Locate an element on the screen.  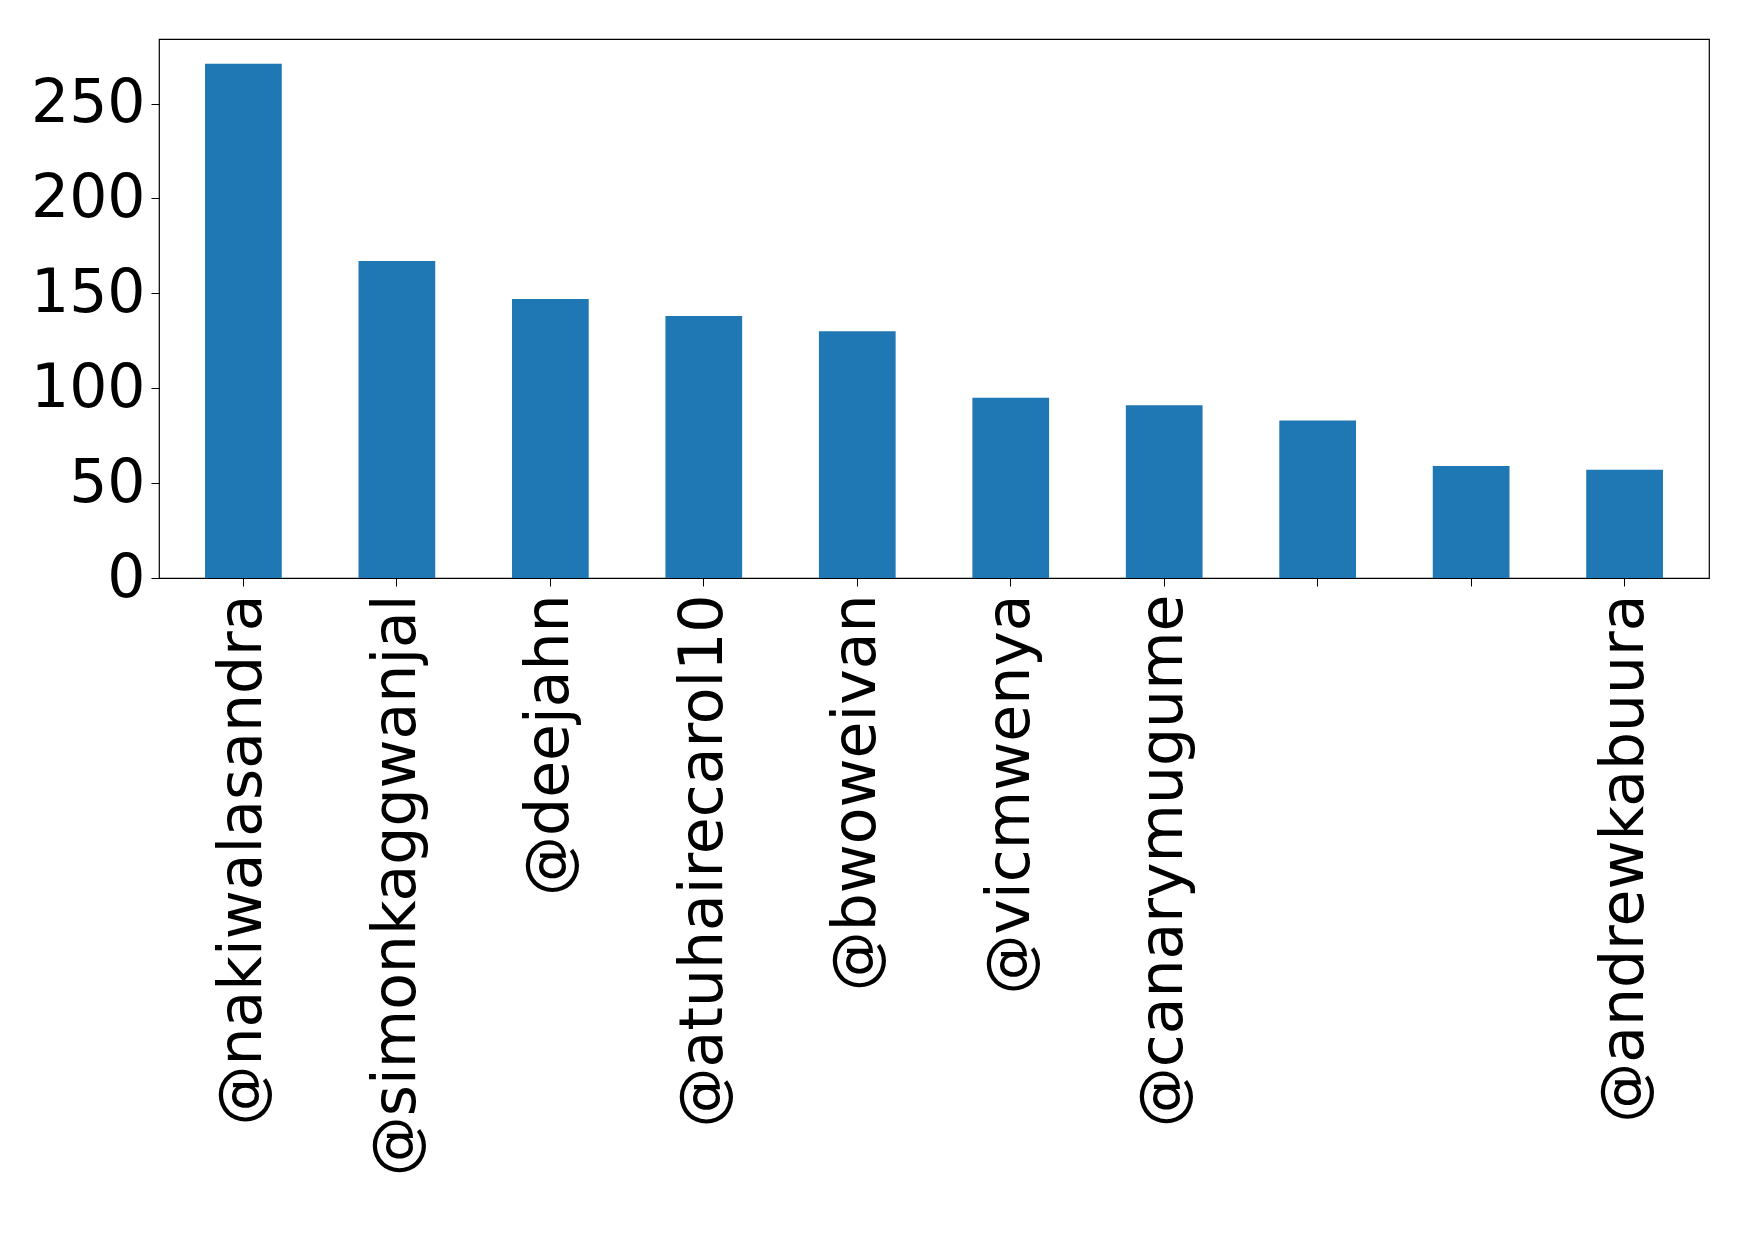
x-tick-label: @canarymugume is located at coordinates (1161, 861).